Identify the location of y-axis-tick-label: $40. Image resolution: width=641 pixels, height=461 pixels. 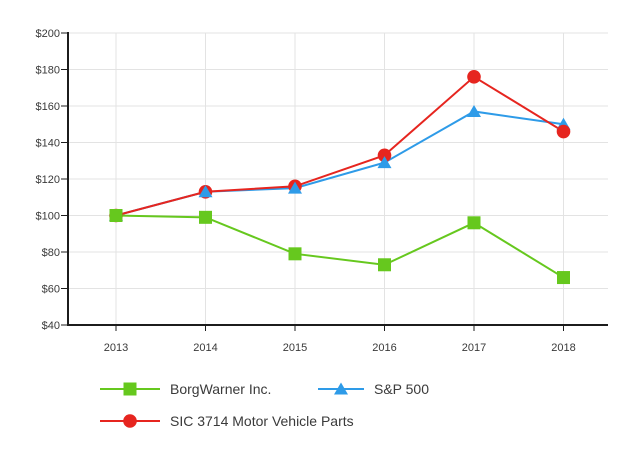
(51, 326).